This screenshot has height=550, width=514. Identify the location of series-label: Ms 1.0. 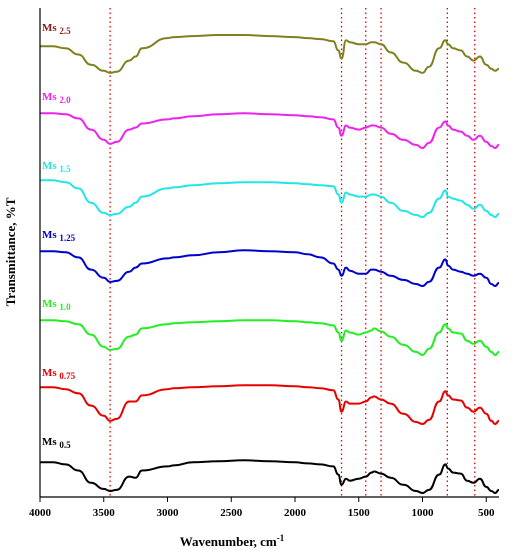
(56, 305).